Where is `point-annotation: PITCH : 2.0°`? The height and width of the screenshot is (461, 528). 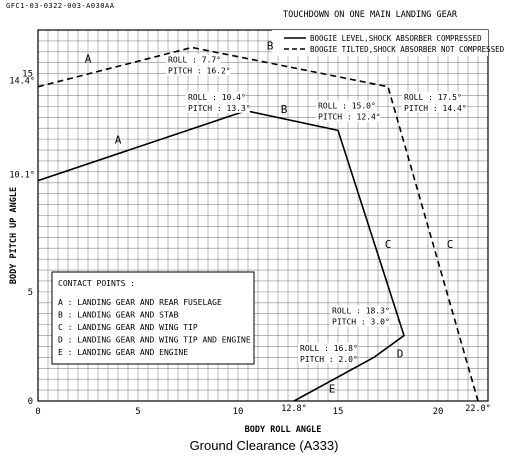 point-annotation: PITCH : 2.0° is located at coordinates (329, 359).